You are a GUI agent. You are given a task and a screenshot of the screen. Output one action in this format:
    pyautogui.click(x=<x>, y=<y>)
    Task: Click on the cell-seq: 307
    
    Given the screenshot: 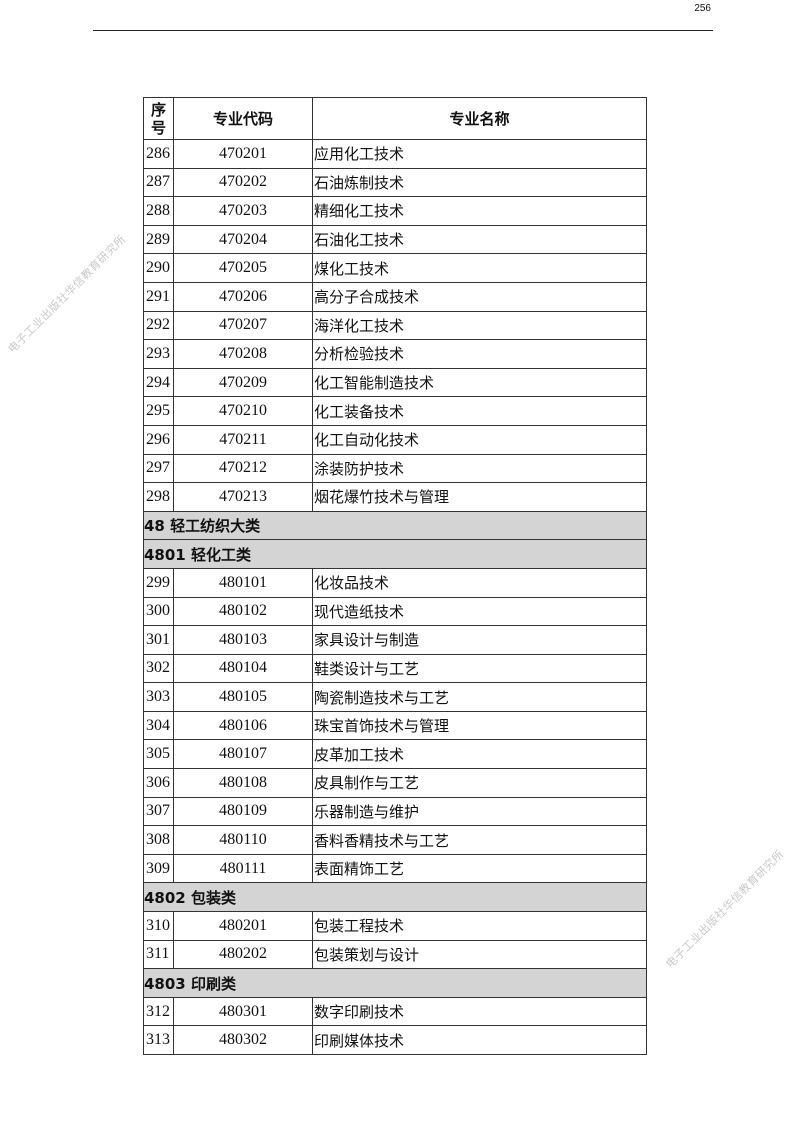 What is the action you would take?
    pyautogui.click(x=158, y=811)
    